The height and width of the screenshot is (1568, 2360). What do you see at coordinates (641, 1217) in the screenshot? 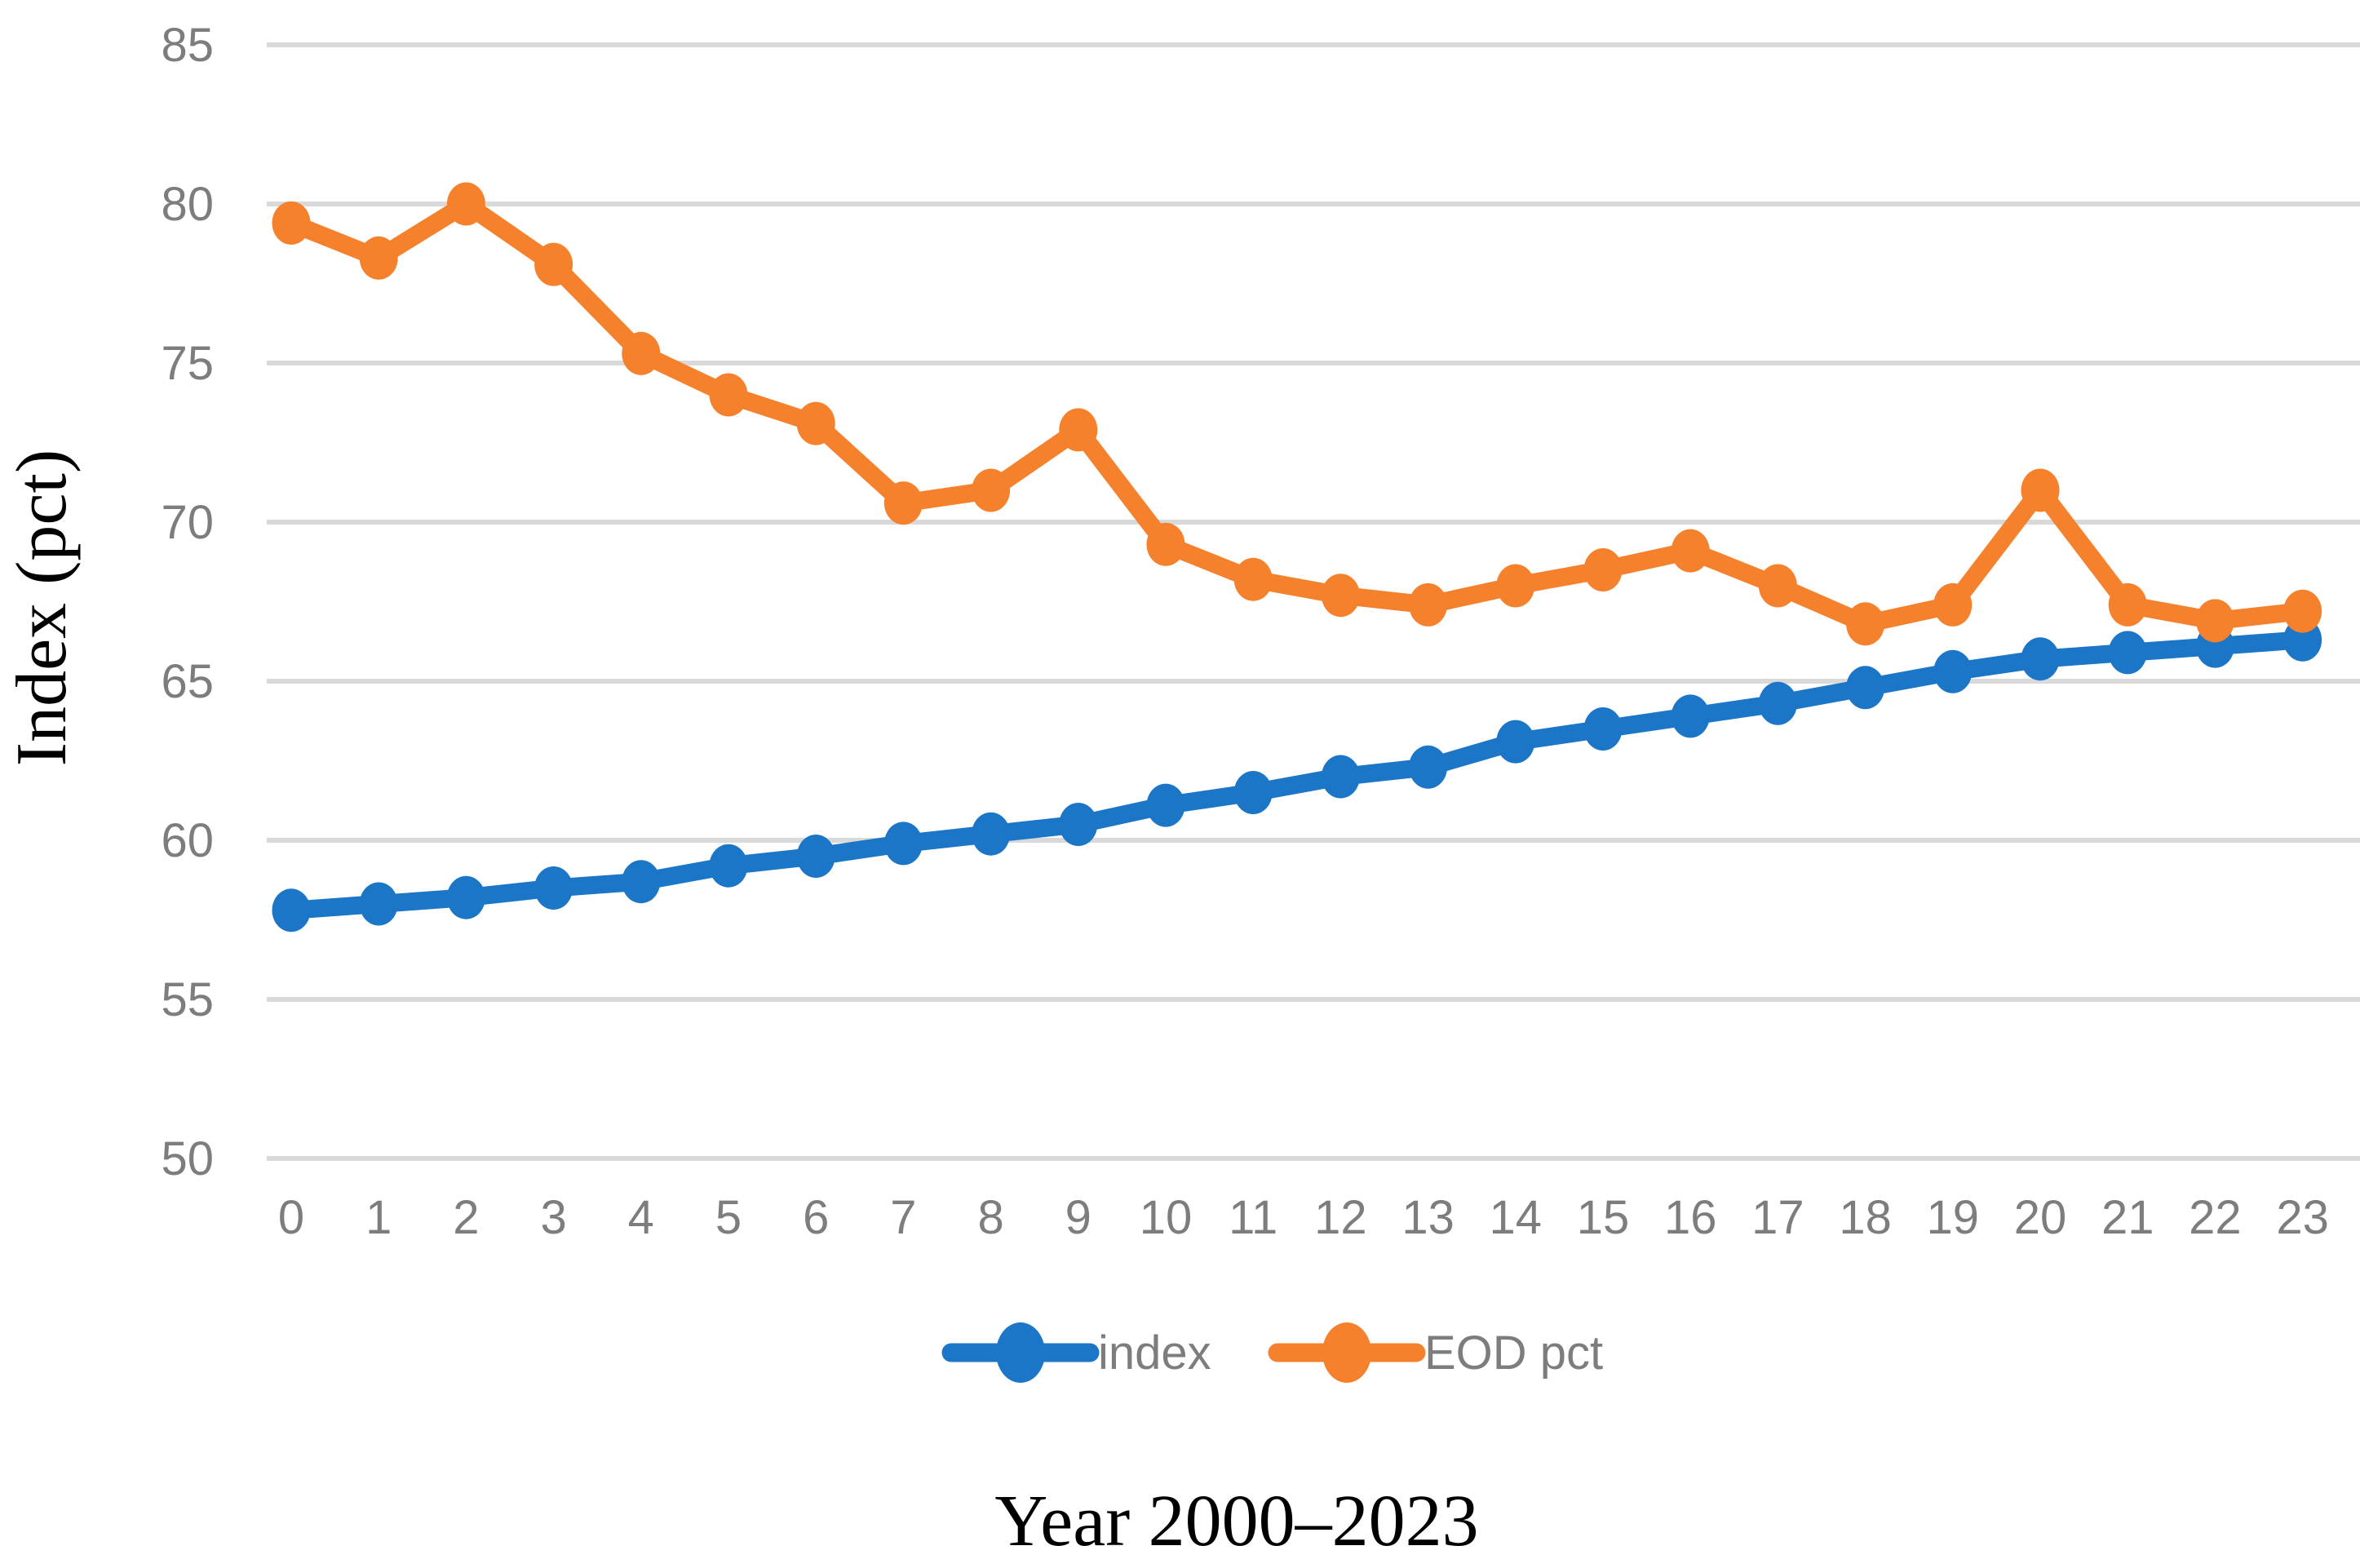
I see `x-tick-label: 4` at bounding box center [641, 1217].